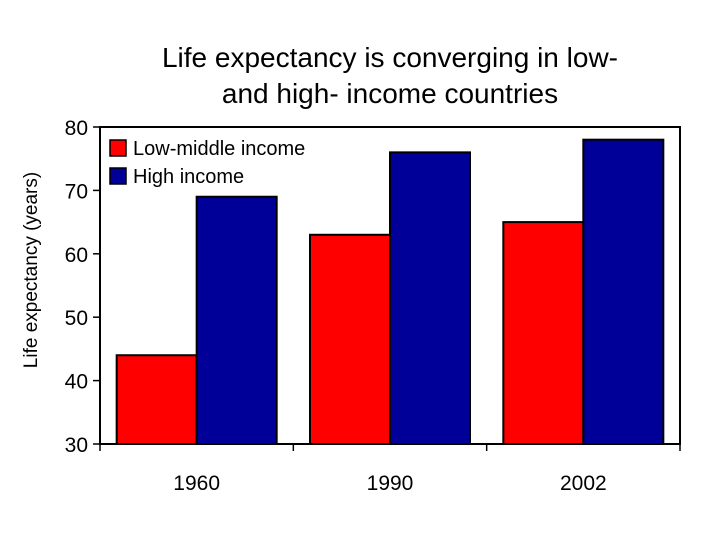 This screenshot has width=720, height=540. Describe the element at coordinates (156, 399) in the screenshot. I see `bar-low-middle-income-1960` at that location.